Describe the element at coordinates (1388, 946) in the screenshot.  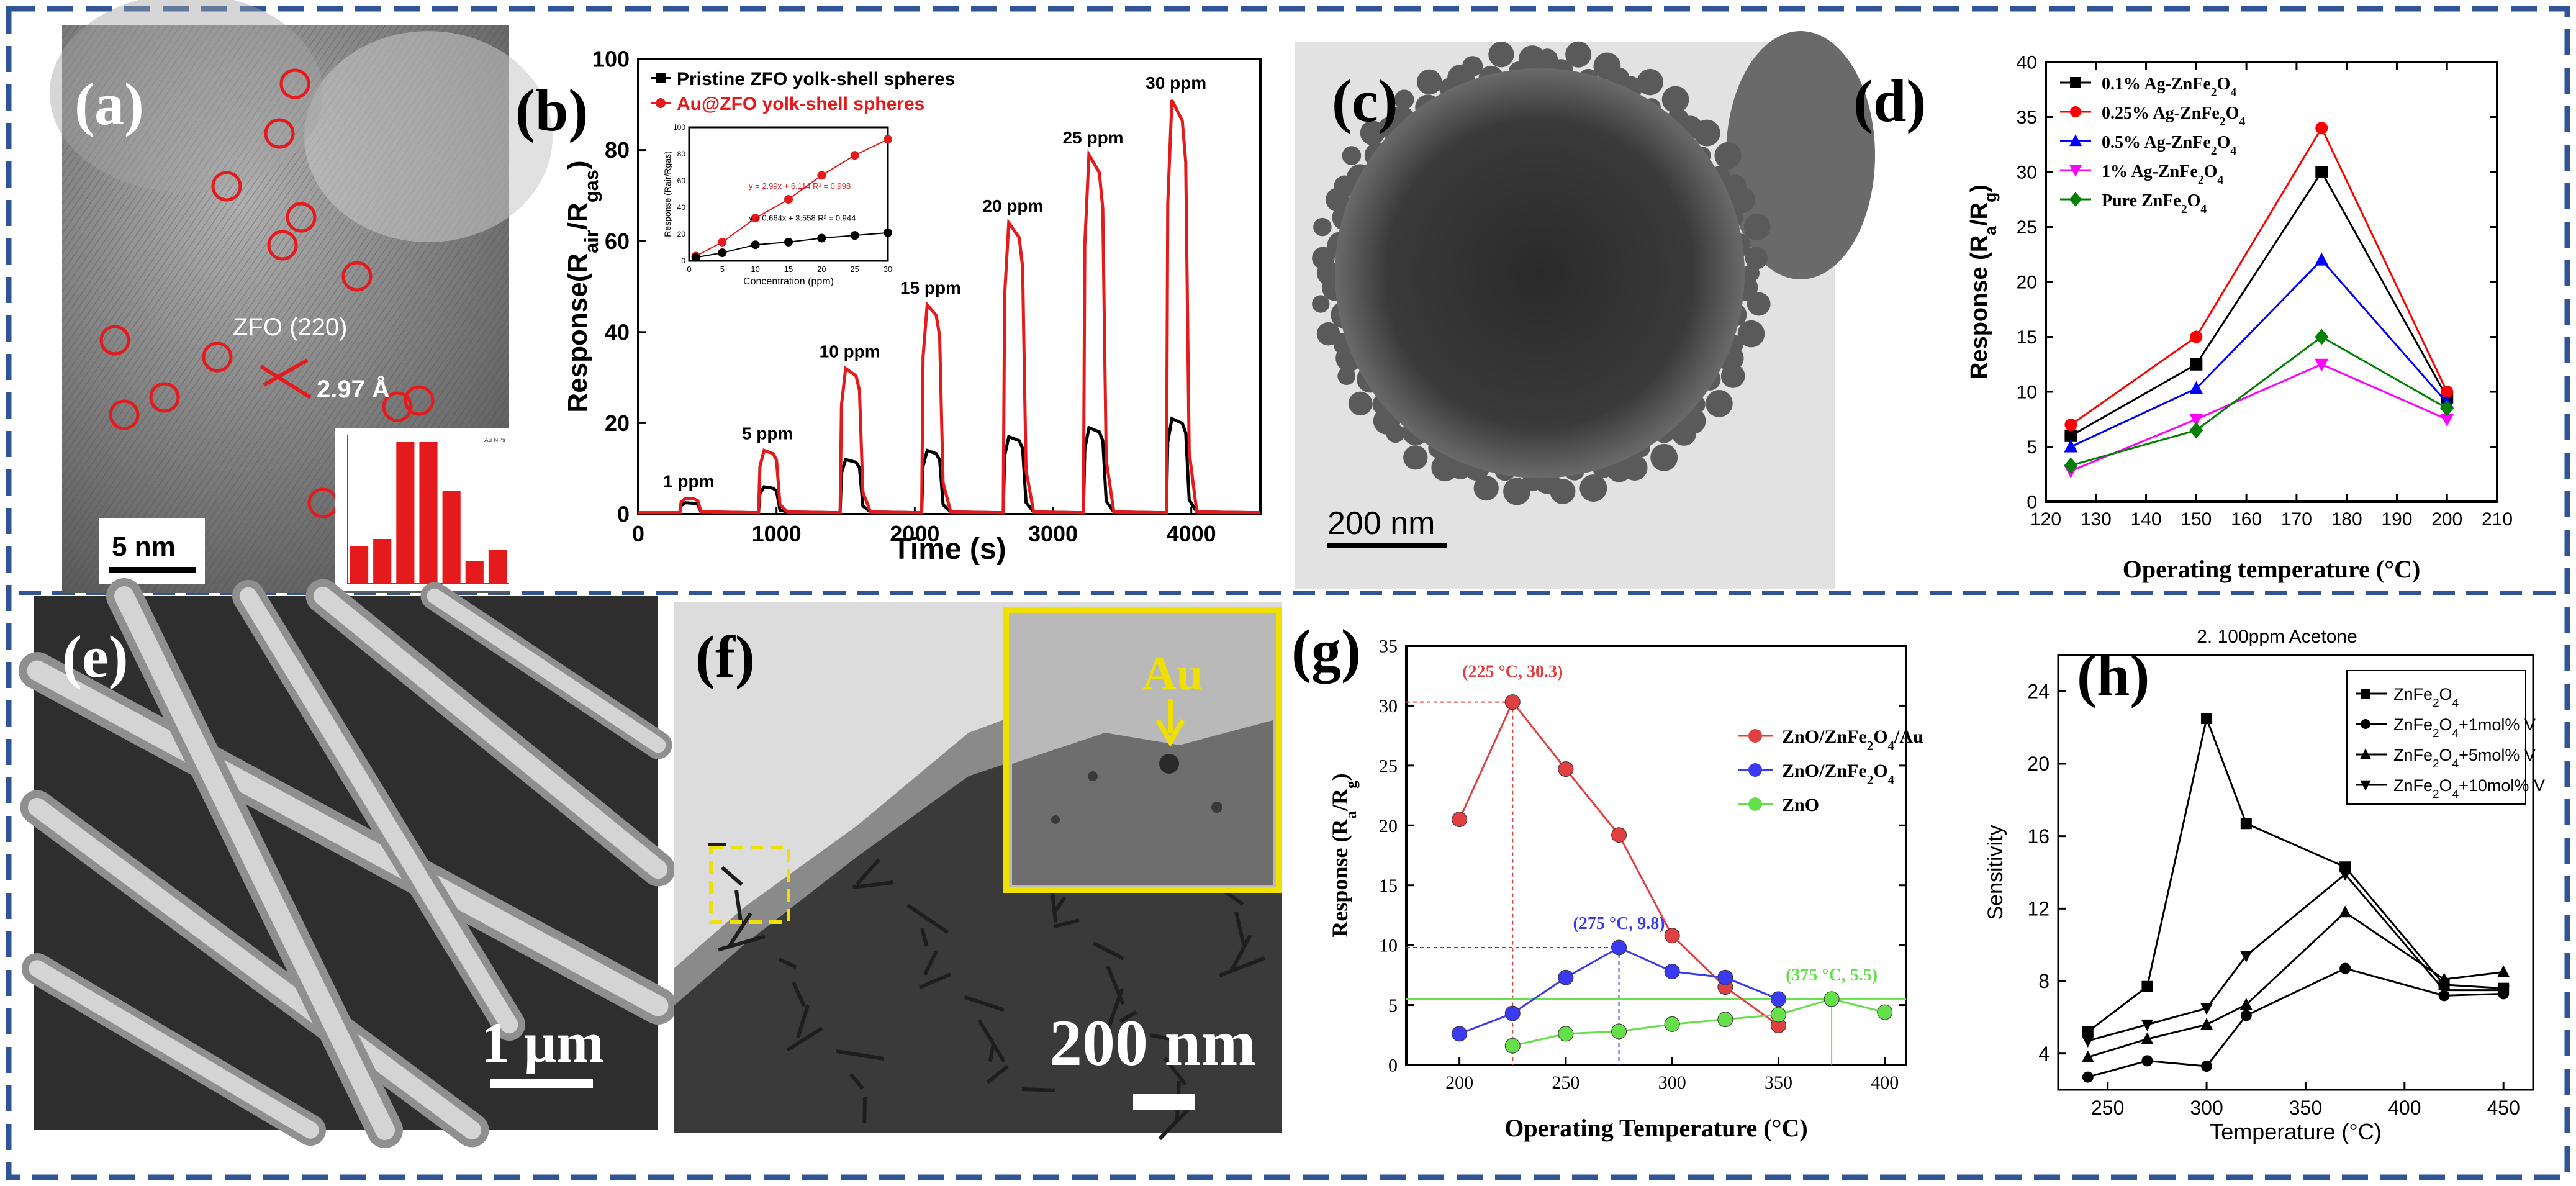
I see `y-tick-label: 10` at that location.